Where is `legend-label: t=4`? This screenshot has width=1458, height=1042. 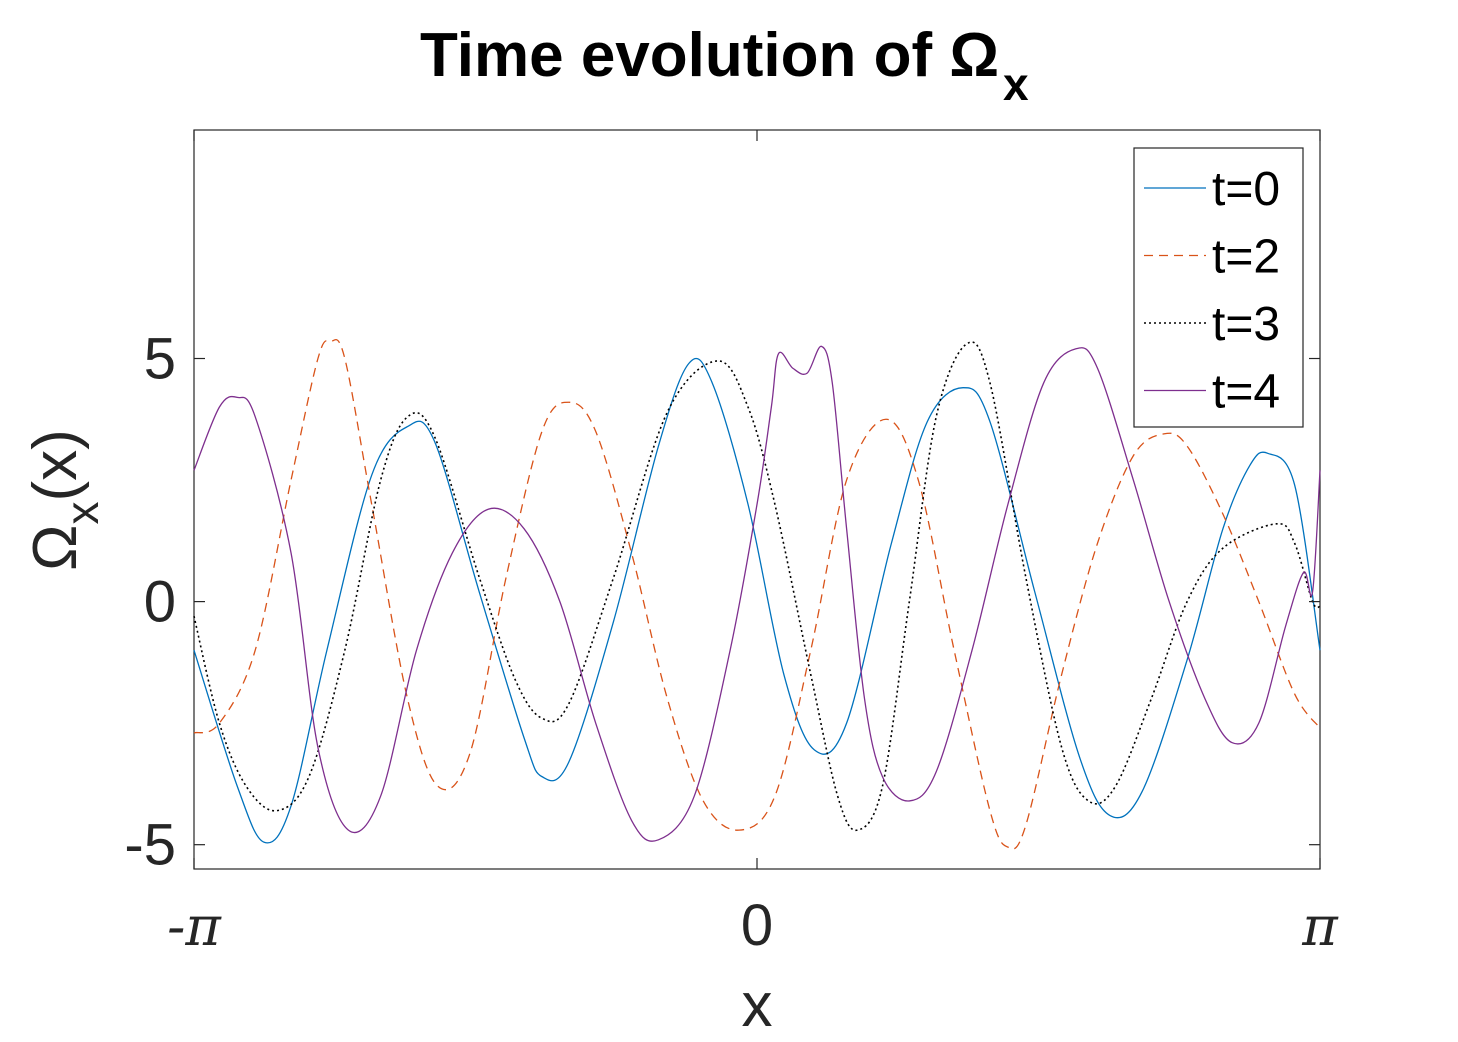
legend-label: t=4 is located at coordinates (1246, 392).